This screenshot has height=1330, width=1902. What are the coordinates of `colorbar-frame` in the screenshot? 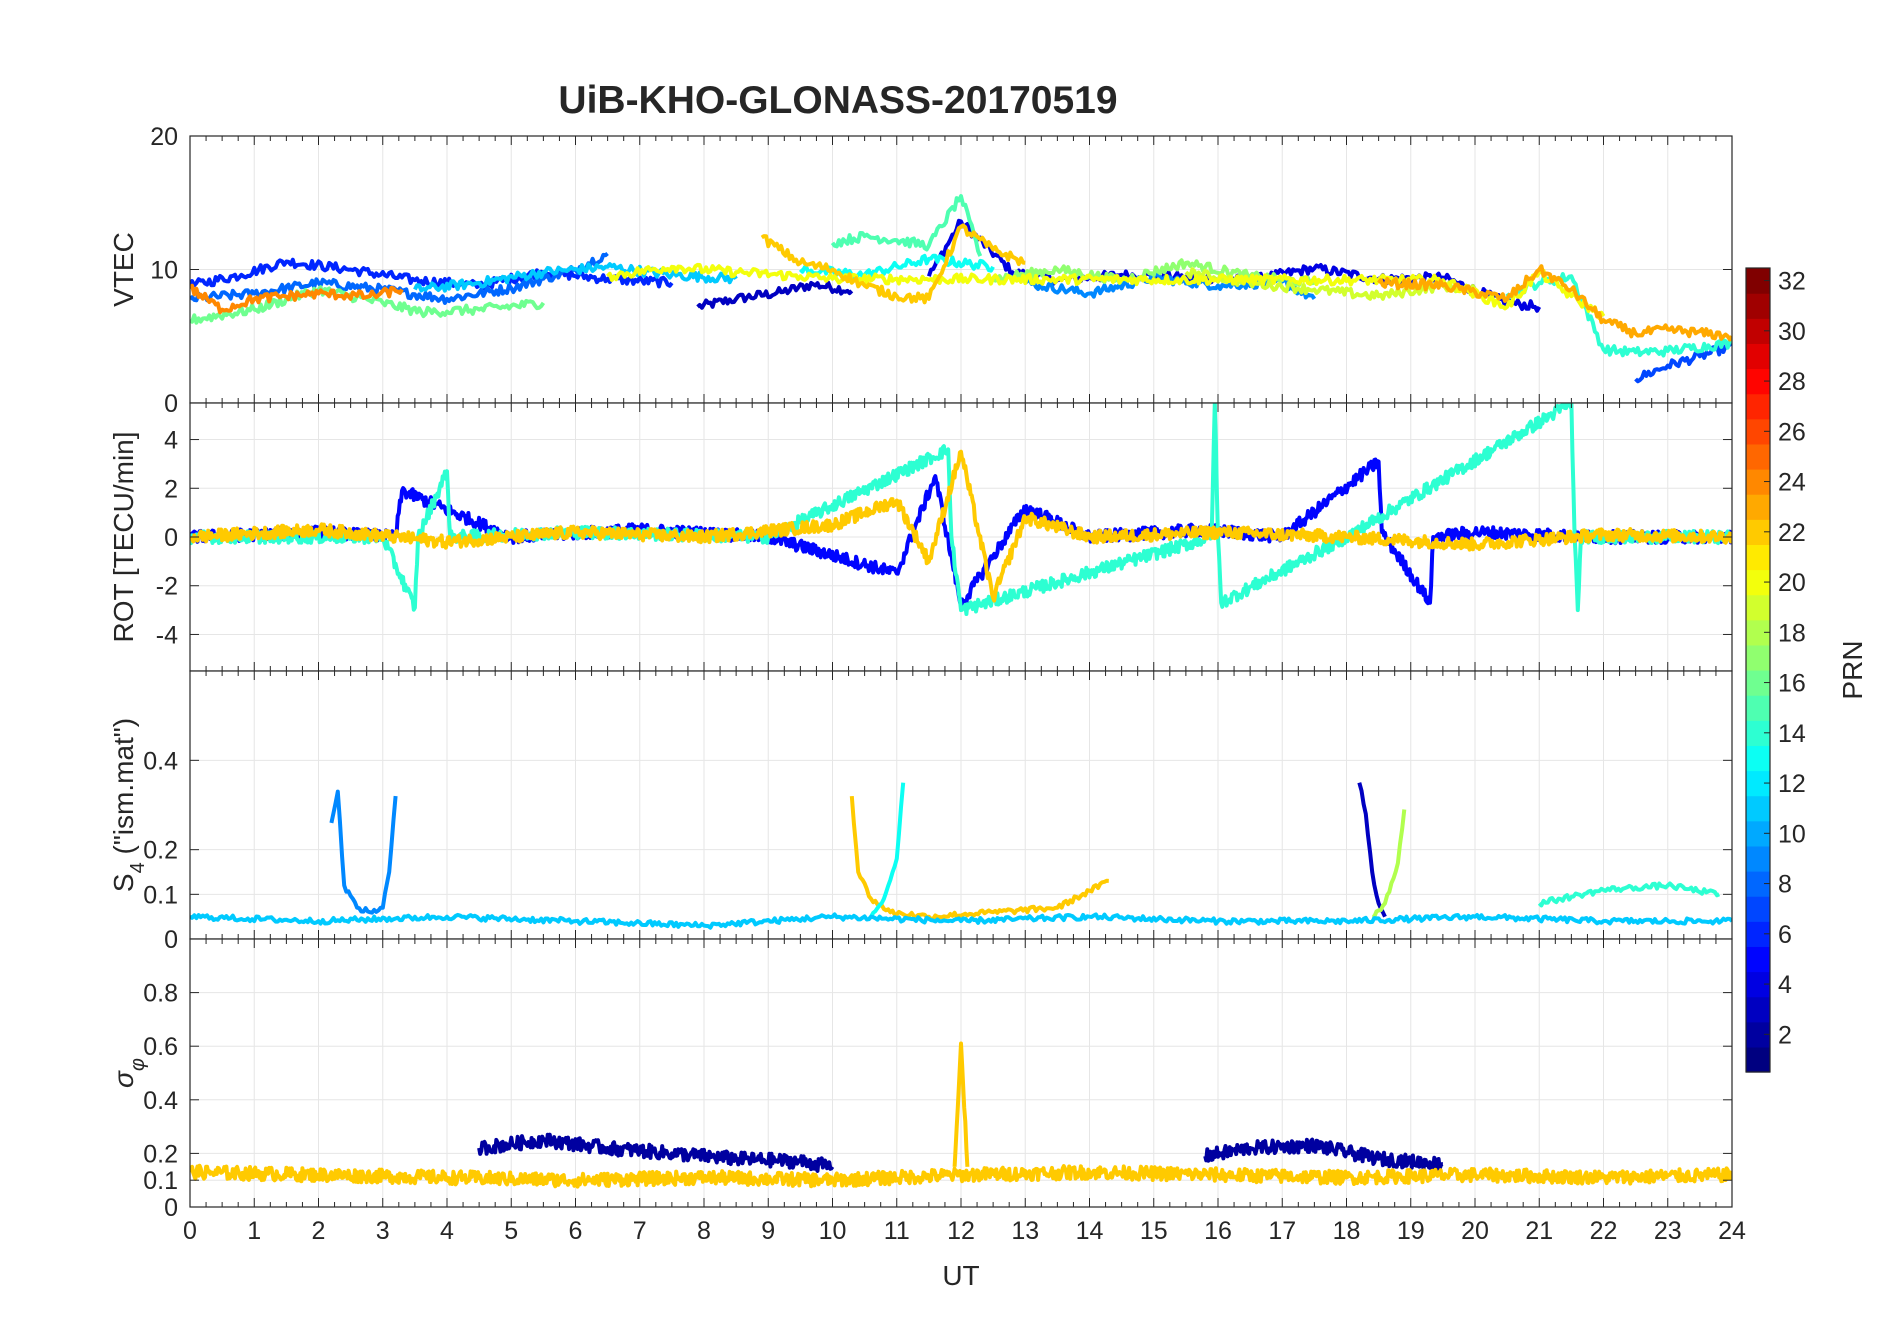 It's located at (1758, 670).